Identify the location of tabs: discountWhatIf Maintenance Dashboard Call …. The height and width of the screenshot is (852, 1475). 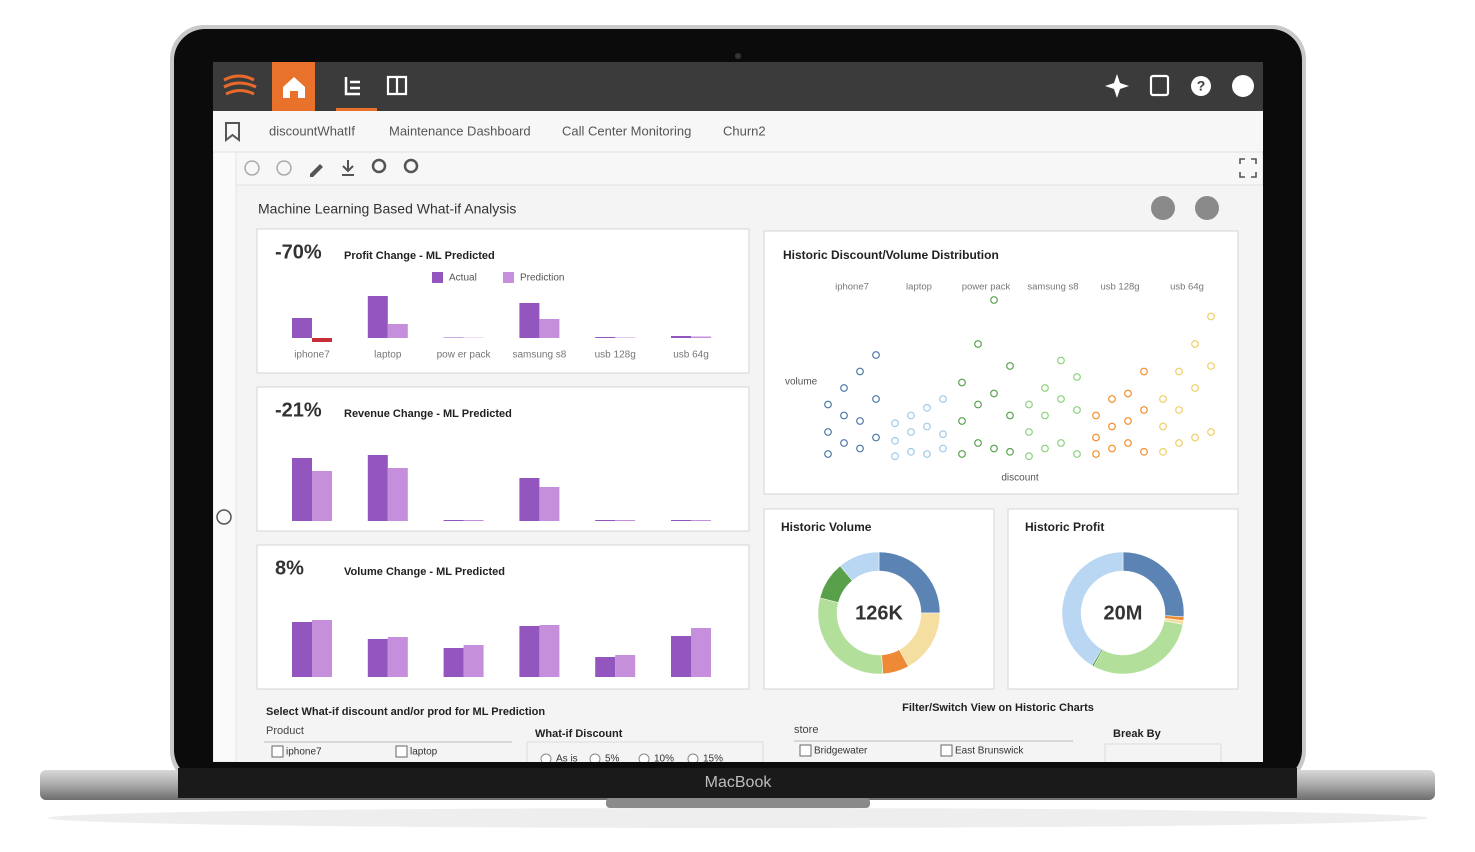
(517, 130).